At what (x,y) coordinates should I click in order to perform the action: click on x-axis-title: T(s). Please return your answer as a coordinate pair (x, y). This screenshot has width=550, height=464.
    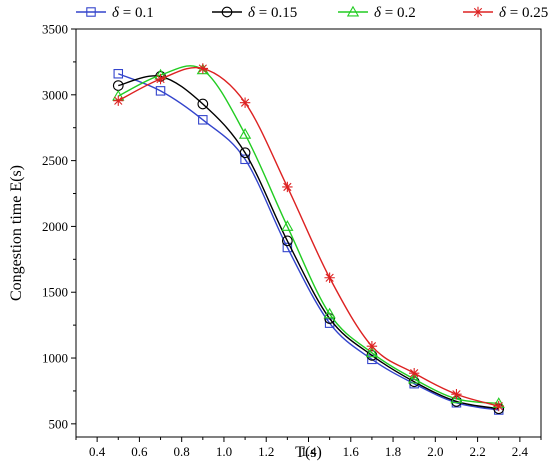
    Looking at the image, I should click on (308, 452).